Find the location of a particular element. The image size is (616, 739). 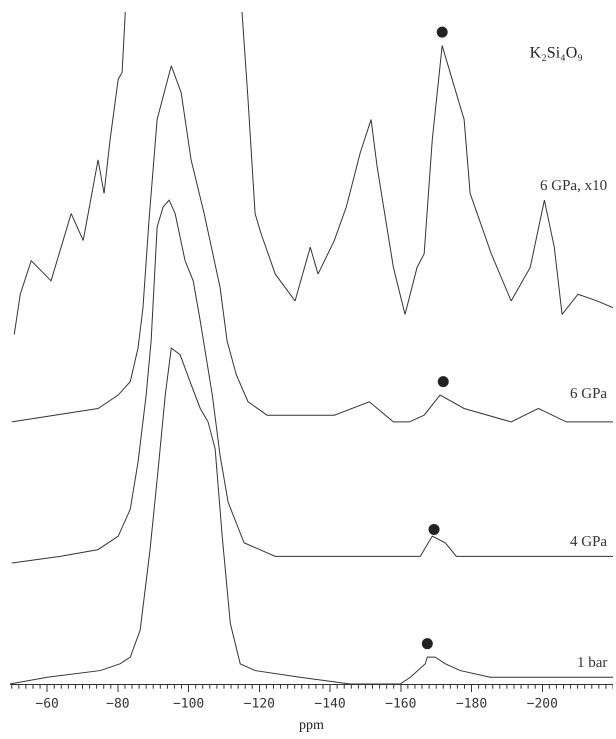

x-tick-label: −80 is located at coordinates (118, 704).